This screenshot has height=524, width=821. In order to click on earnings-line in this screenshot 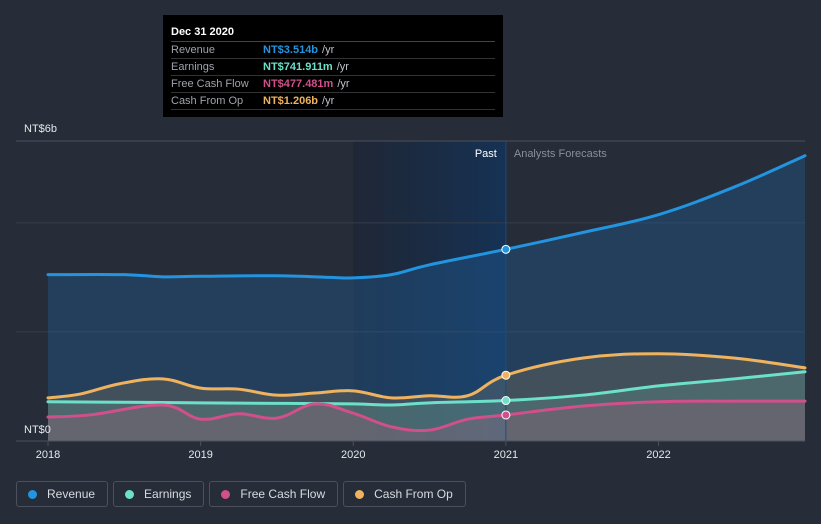, I will do `click(426, 388)`.